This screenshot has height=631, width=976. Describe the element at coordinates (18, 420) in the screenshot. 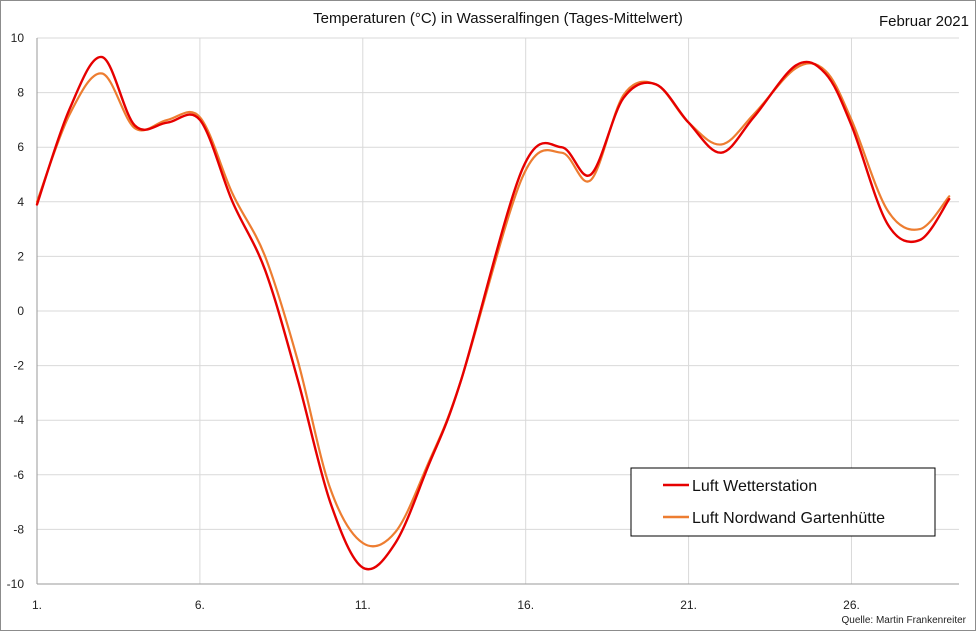

I see `y-tick-label: -4` at that location.